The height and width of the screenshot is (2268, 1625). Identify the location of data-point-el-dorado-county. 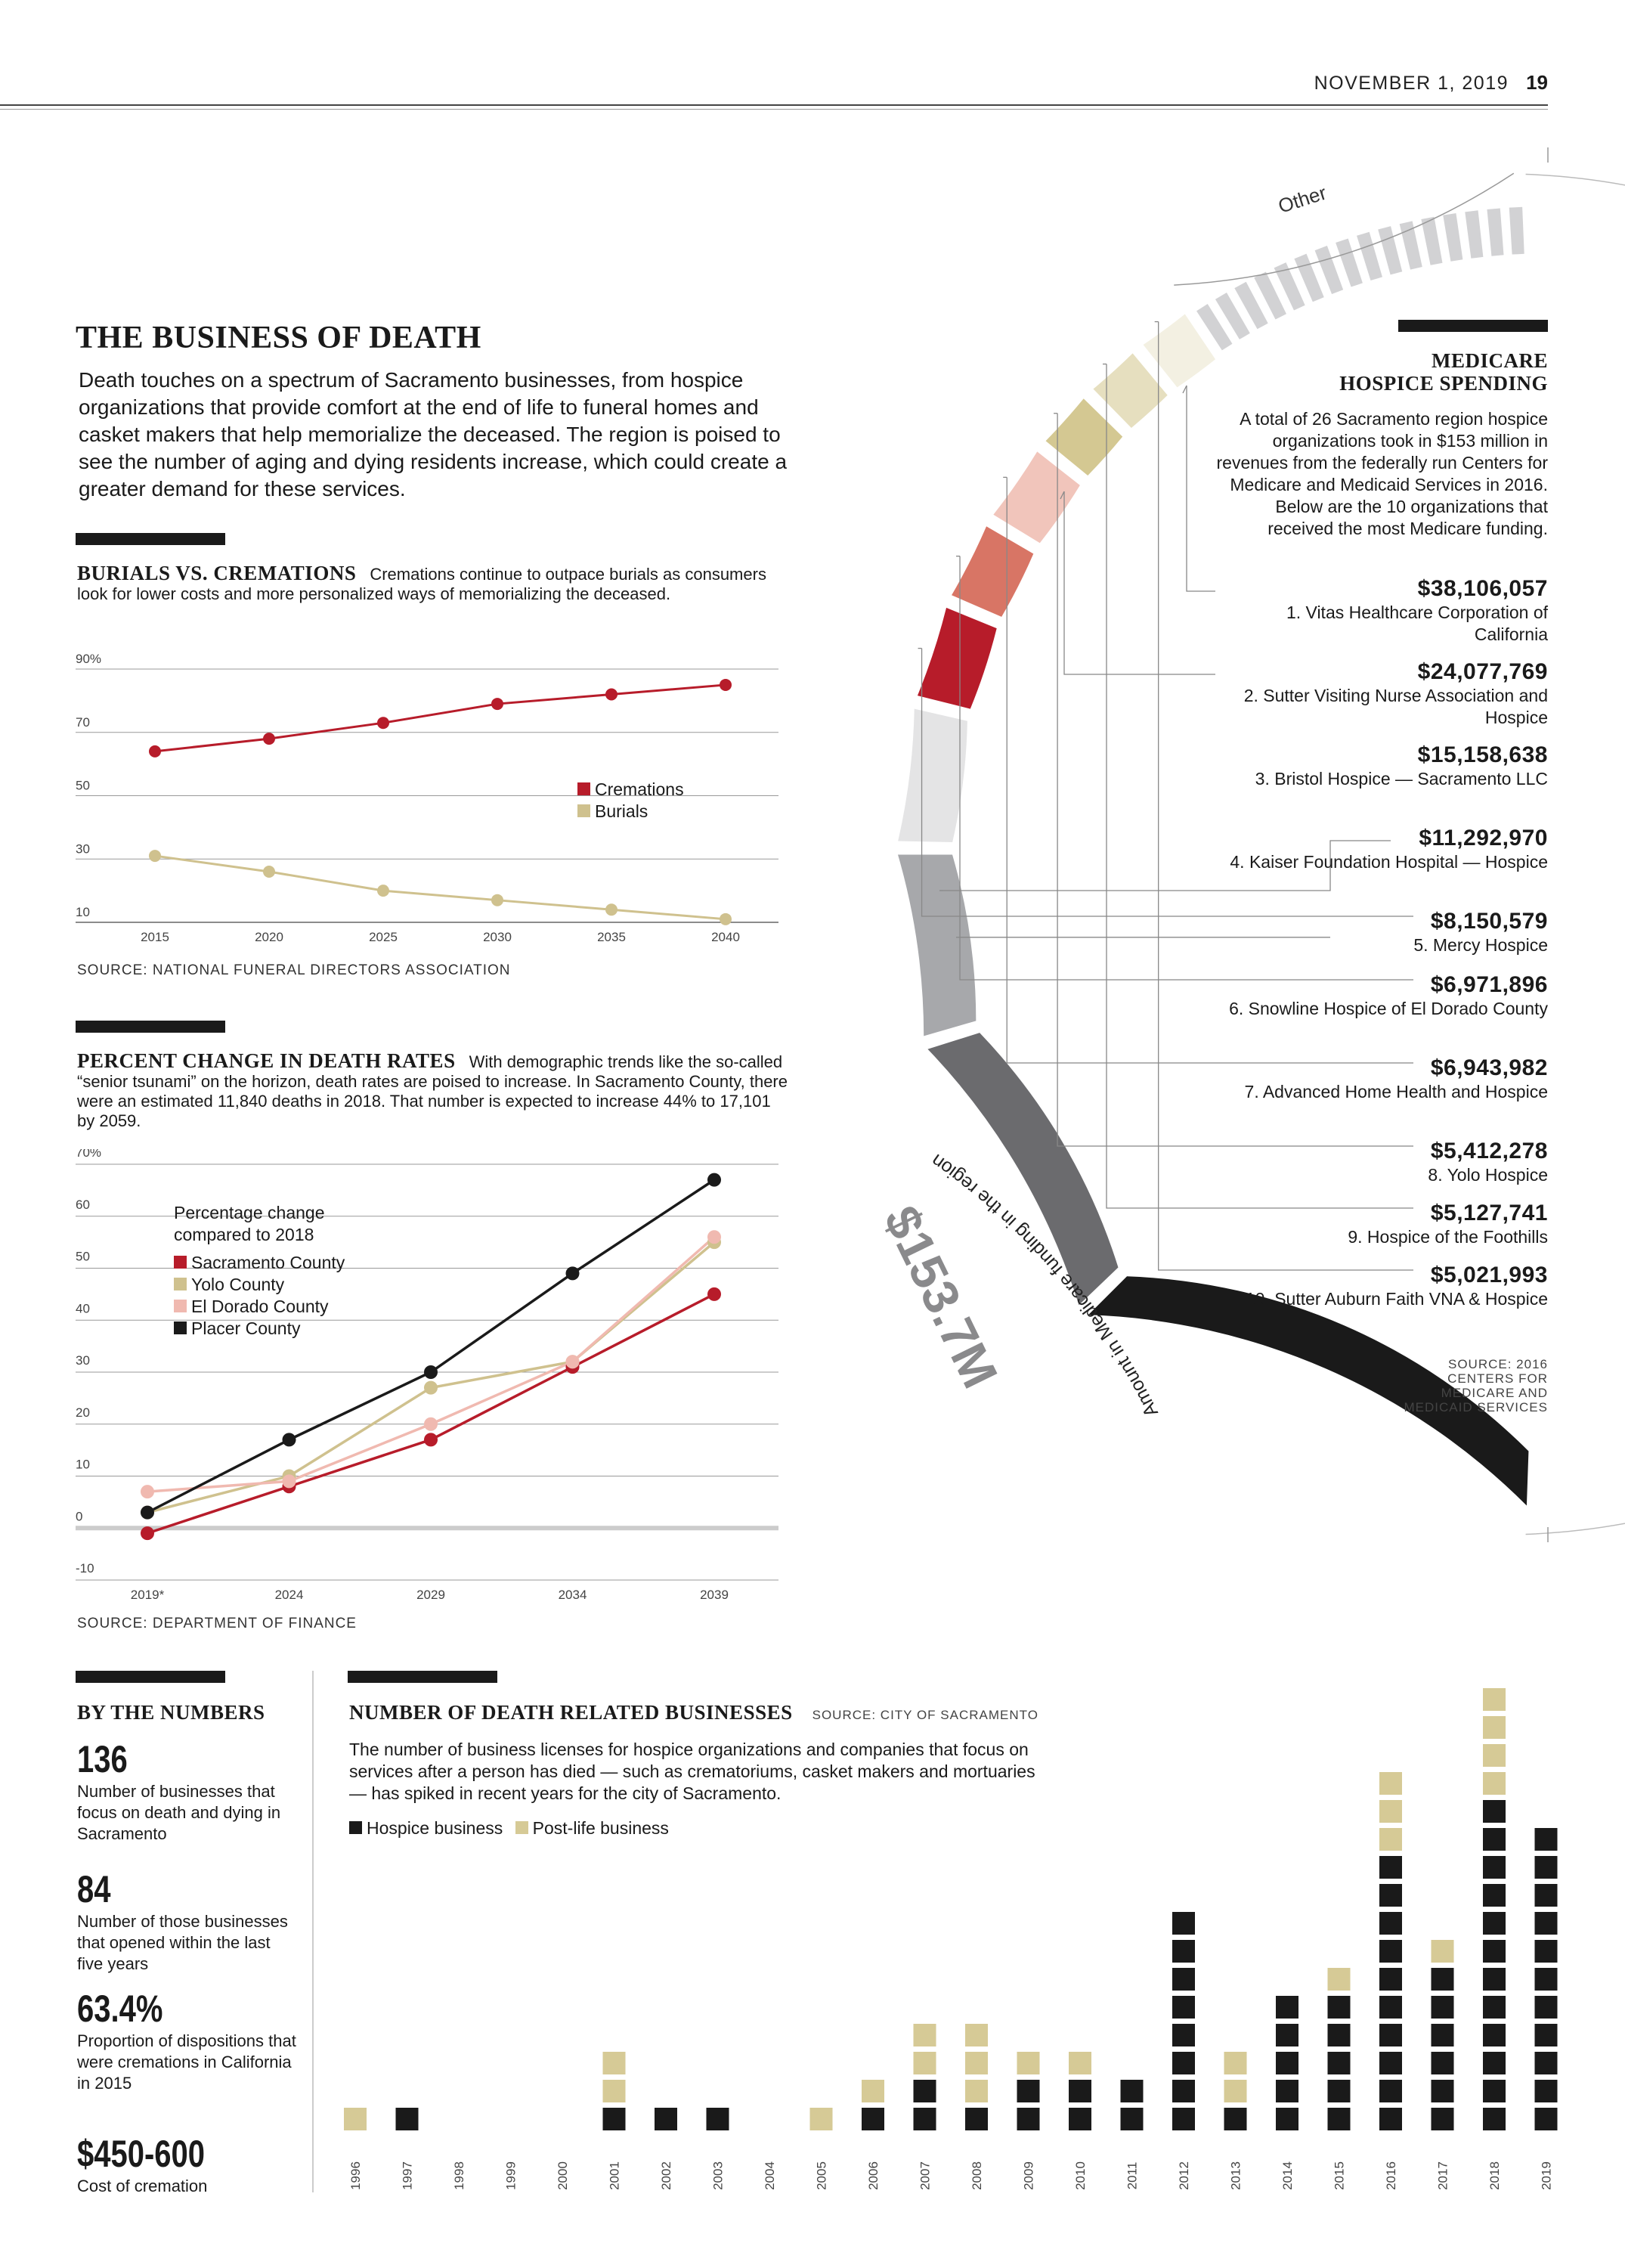
(431, 1424).